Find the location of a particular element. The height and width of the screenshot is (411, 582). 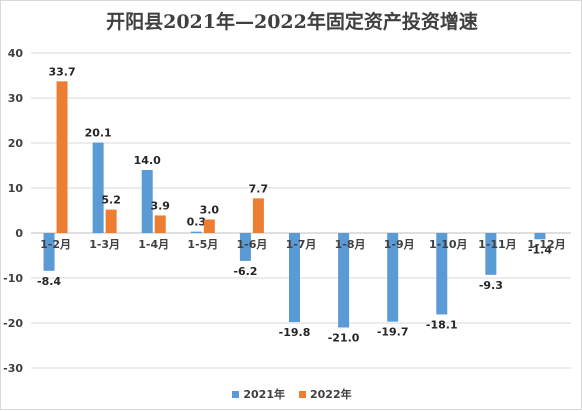

x-tick-label: 1-3月 is located at coordinates (104, 244).